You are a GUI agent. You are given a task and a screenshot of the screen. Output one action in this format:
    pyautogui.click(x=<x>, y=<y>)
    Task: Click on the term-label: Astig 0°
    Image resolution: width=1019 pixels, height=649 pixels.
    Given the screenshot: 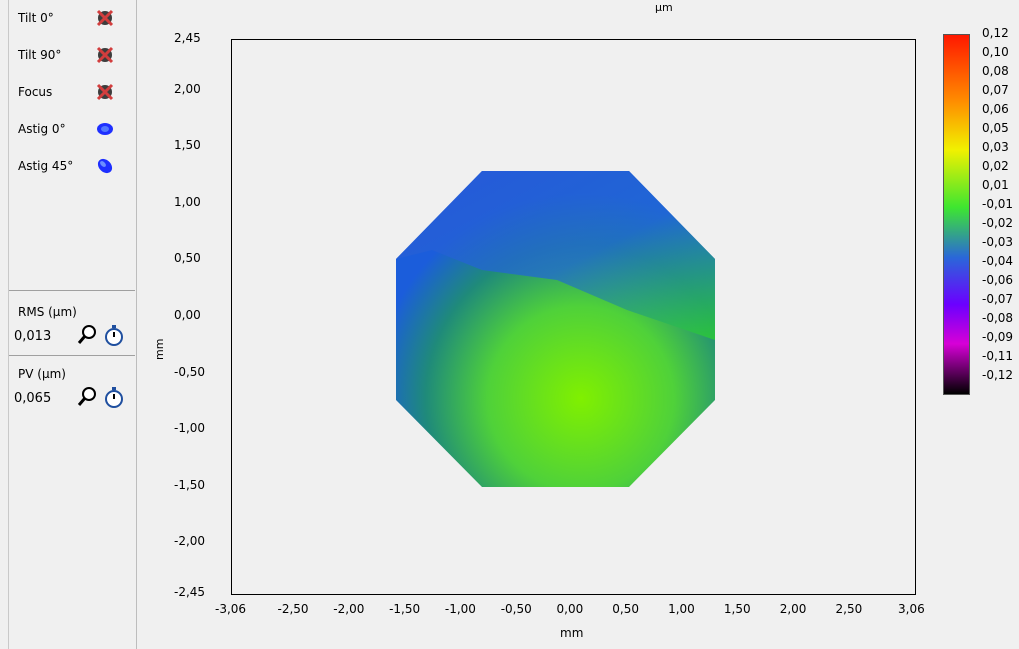 What is the action you would take?
    pyautogui.click(x=42, y=129)
    